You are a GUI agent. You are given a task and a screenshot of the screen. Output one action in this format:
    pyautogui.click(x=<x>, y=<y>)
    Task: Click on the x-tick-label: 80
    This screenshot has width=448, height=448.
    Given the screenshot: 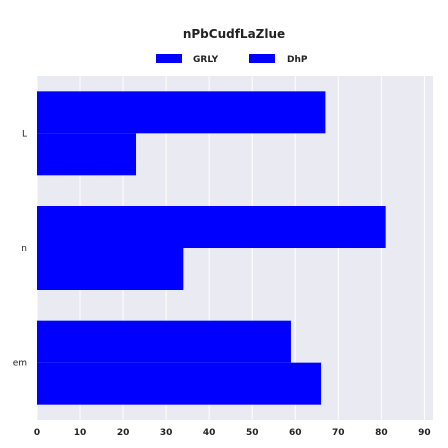 What is the action you would take?
    pyautogui.click(x=381, y=433)
    